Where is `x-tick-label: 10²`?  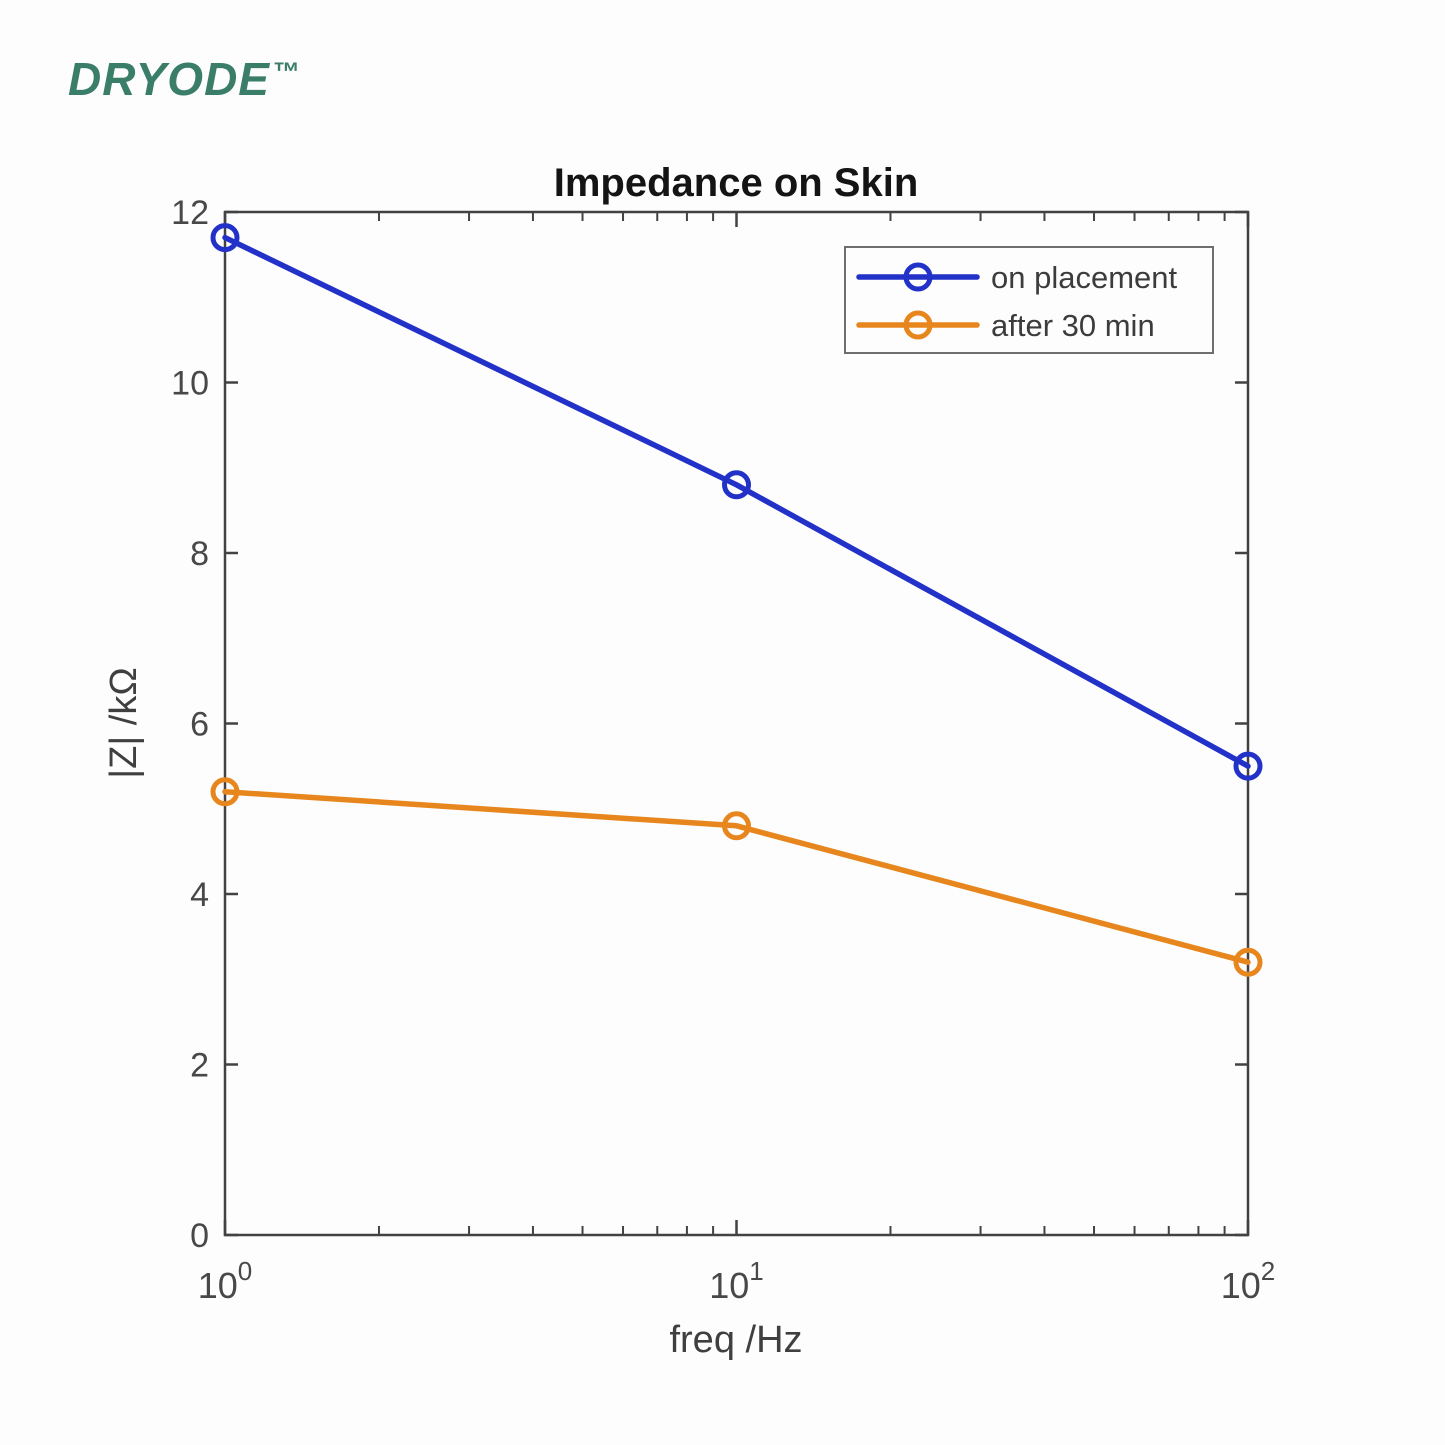 x-tick-label: 10² is located at coordinates (1248, 1281).